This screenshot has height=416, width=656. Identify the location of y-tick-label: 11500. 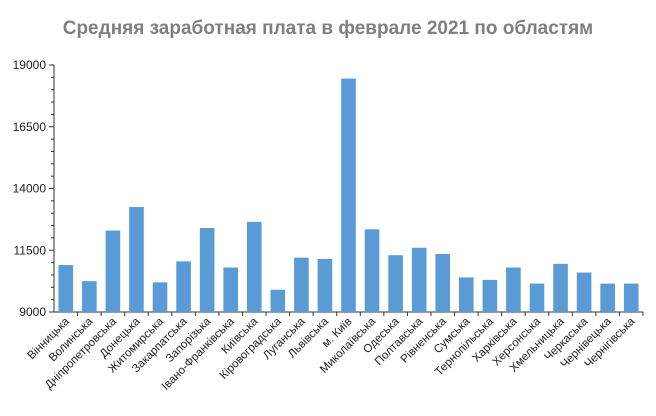
(30, 250).